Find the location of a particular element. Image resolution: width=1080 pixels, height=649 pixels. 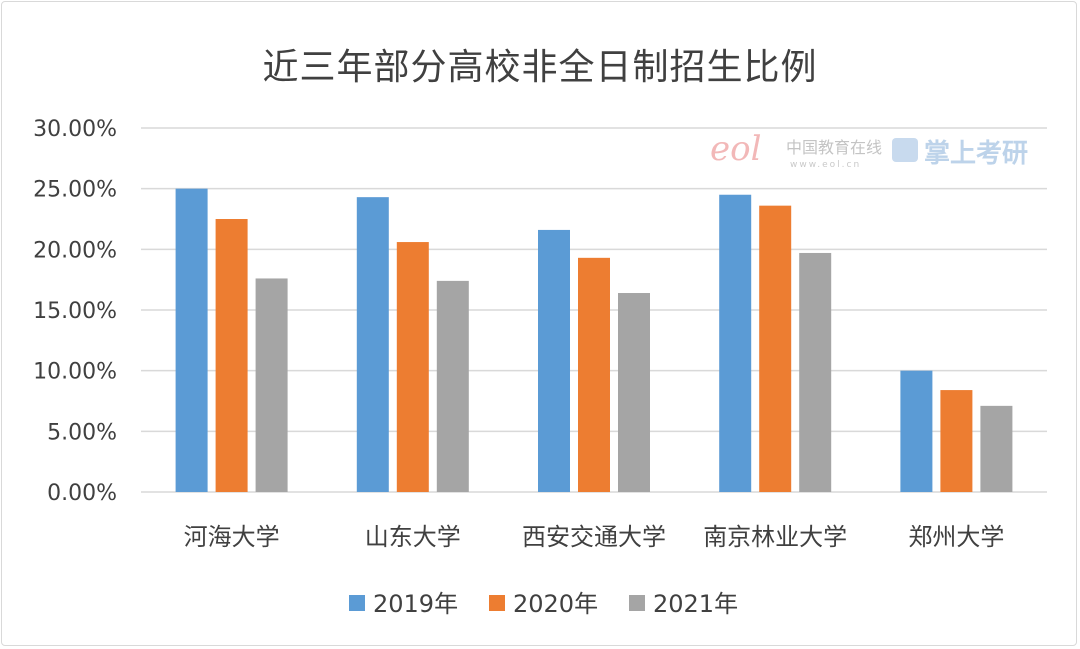

bar-2019年-南京林业大学 is located at coordinates (735, 343).